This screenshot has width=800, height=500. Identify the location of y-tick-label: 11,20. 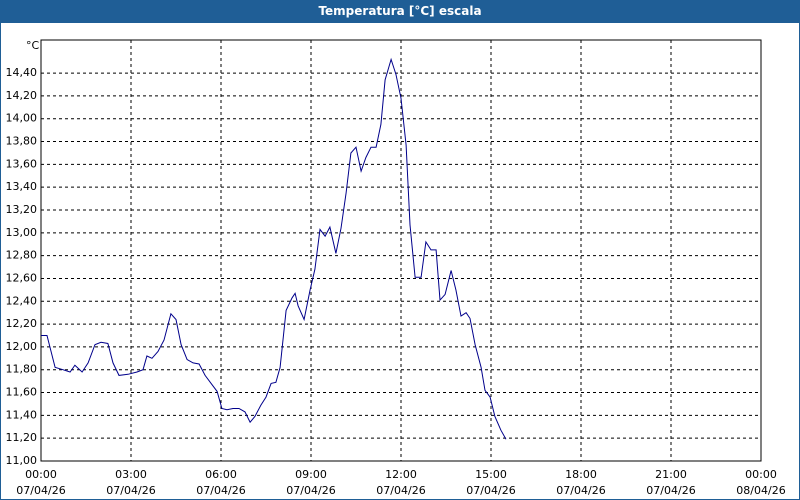
(22, 437).